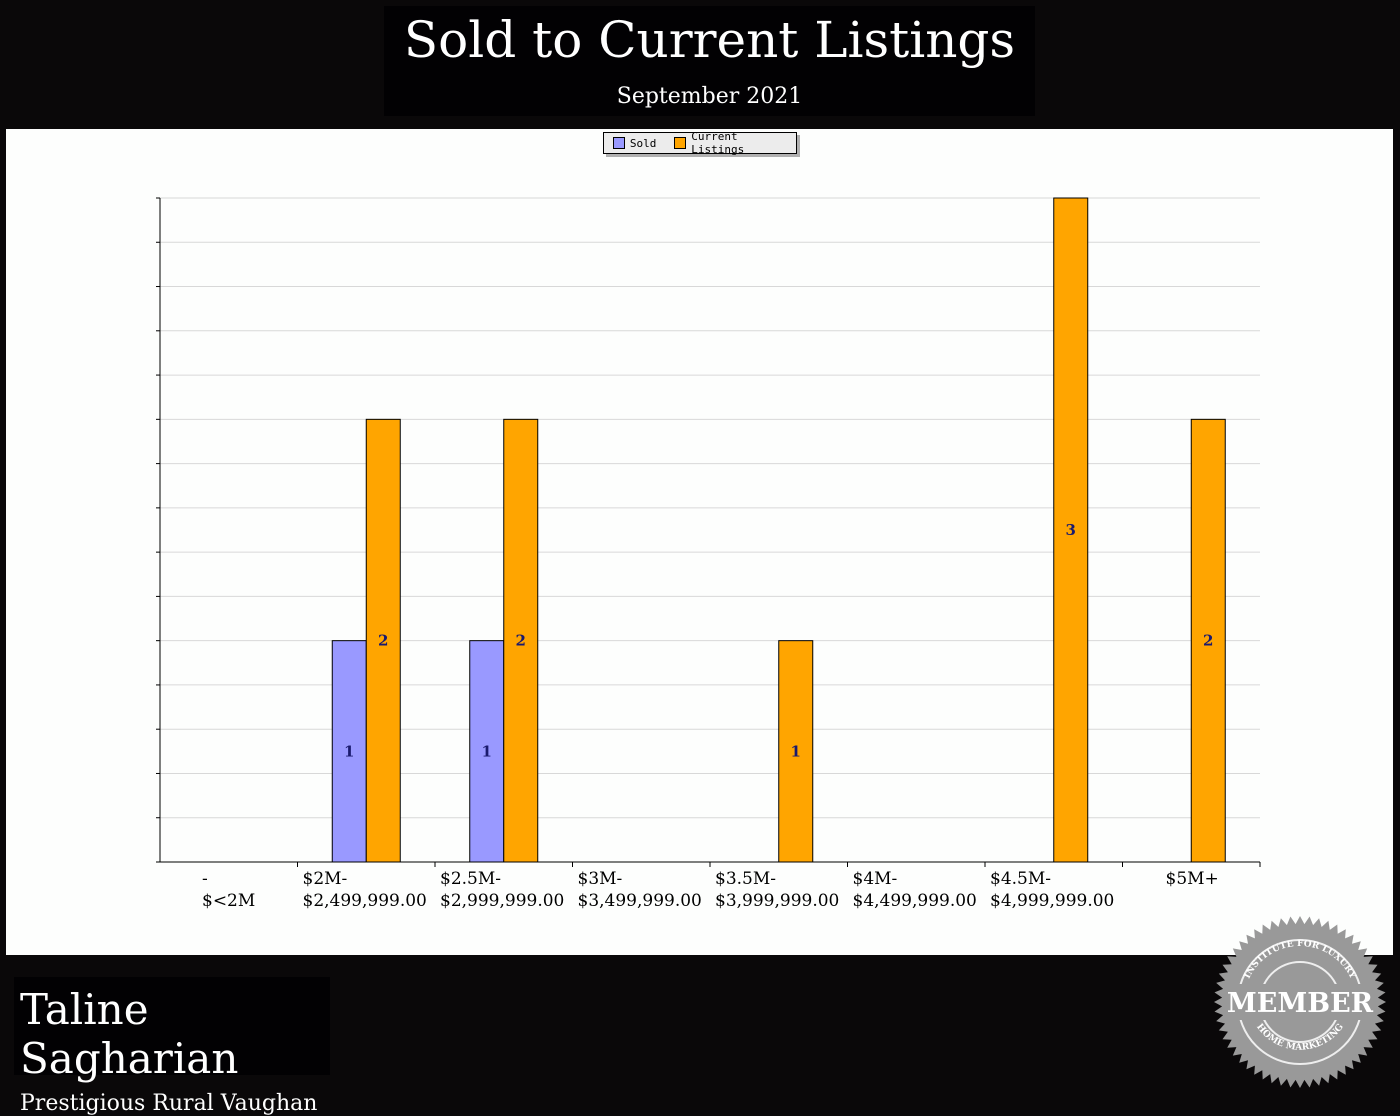  Describe the element at coordinates (1052, 890) in the screenshot. I see `x-tick-label: $4.5M-$4,999,999.00` at that location.